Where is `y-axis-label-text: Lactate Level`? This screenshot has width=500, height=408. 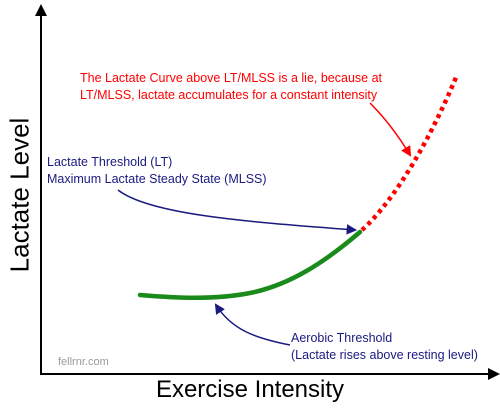 y-axis-label-text: Lactate Level is located at coordinates (19, 195).